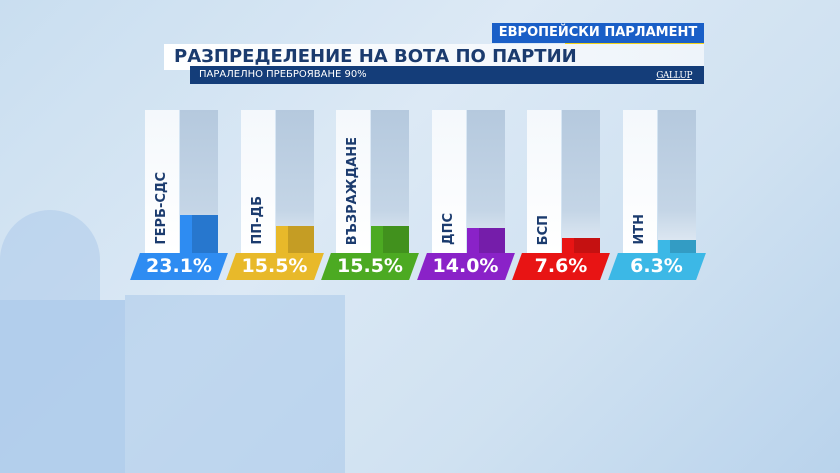 Image resolution: width=840 pixels, height=473 pixels. I want to click on value-label: 14.0%, so click(465, 266).